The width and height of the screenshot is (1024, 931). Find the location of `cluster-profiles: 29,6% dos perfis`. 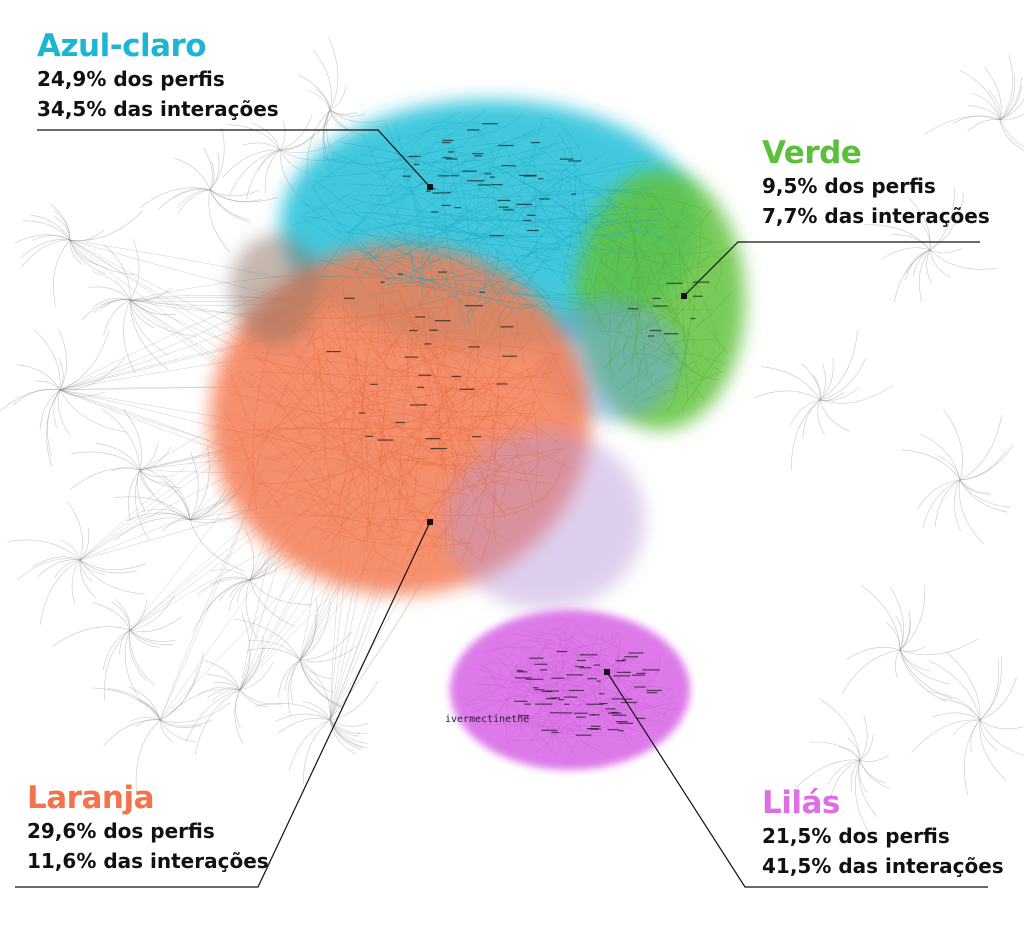

cluster-profiles: 29,6% dos perfis is located at coordinates (121, 831).